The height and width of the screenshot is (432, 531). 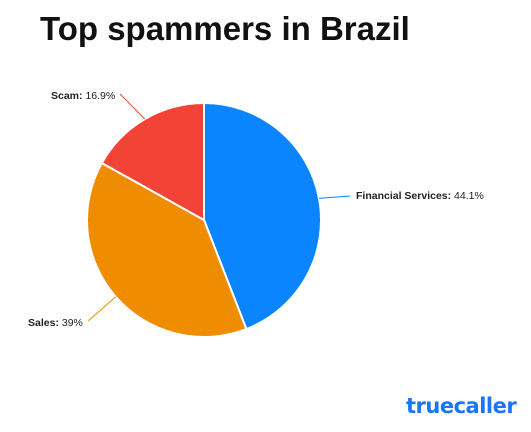 What do you see at coordinates (262, 216) in the screenshot?
I see `pie-slice-financial-services` at bounding box center [262, 216].